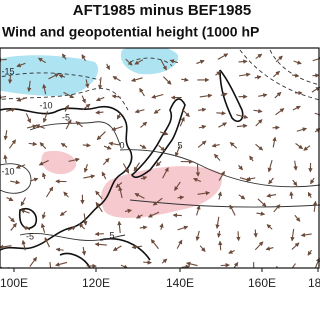  I want to click on x-axis: 100E 120E 140E 160E 180, so click(160, 279).